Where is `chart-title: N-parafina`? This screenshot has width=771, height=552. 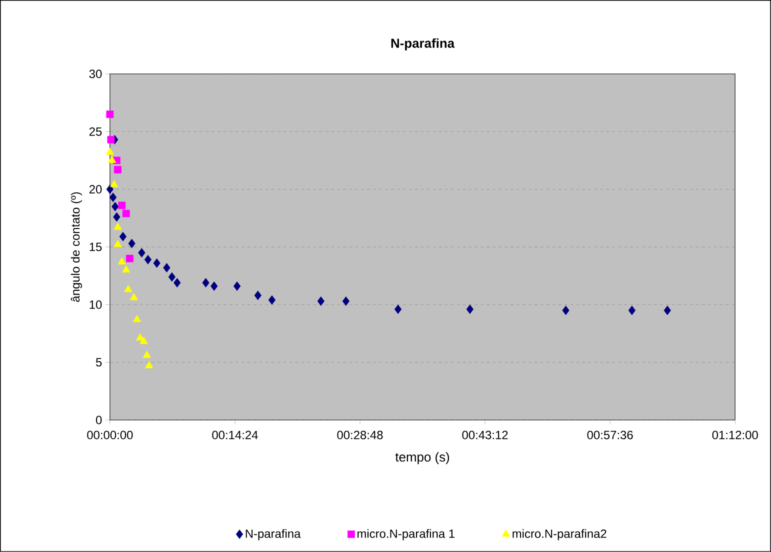
chart-title: N-parafina is located at coordinates (423, 44).